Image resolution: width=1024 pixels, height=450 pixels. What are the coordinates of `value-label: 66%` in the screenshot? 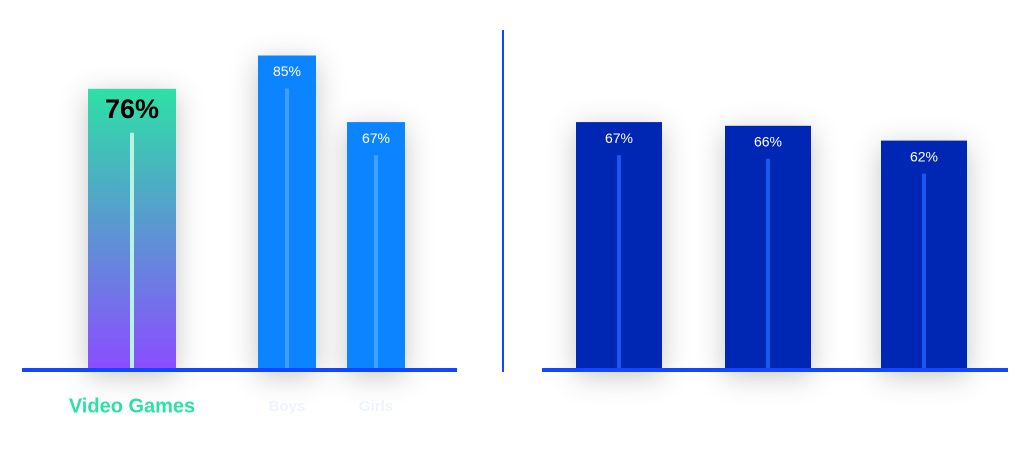 It's located at (768, 142).